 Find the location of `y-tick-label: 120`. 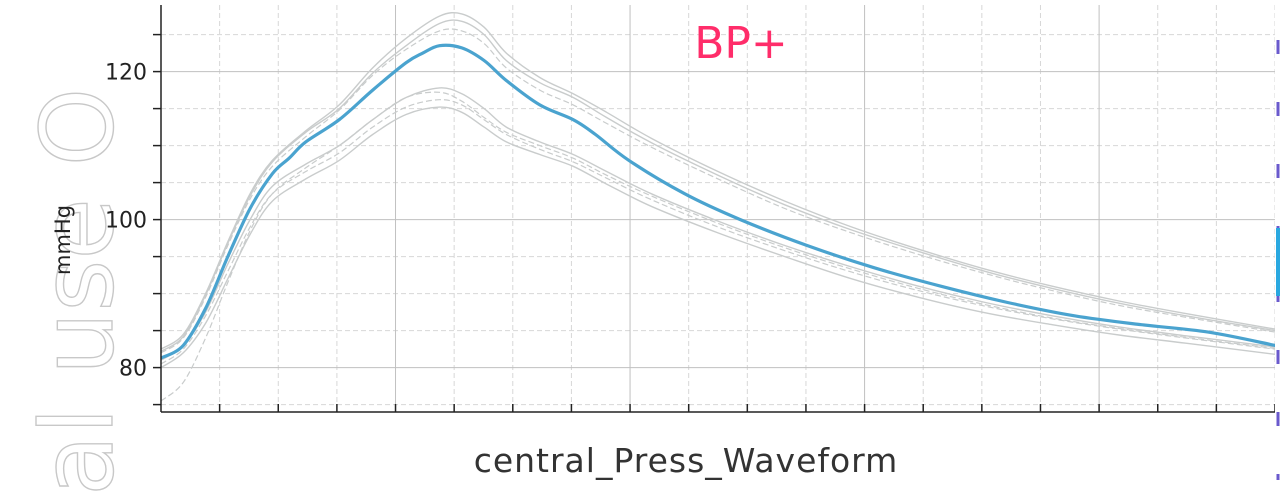

y-tick-label: 120 is located at coordinates (126, 73).